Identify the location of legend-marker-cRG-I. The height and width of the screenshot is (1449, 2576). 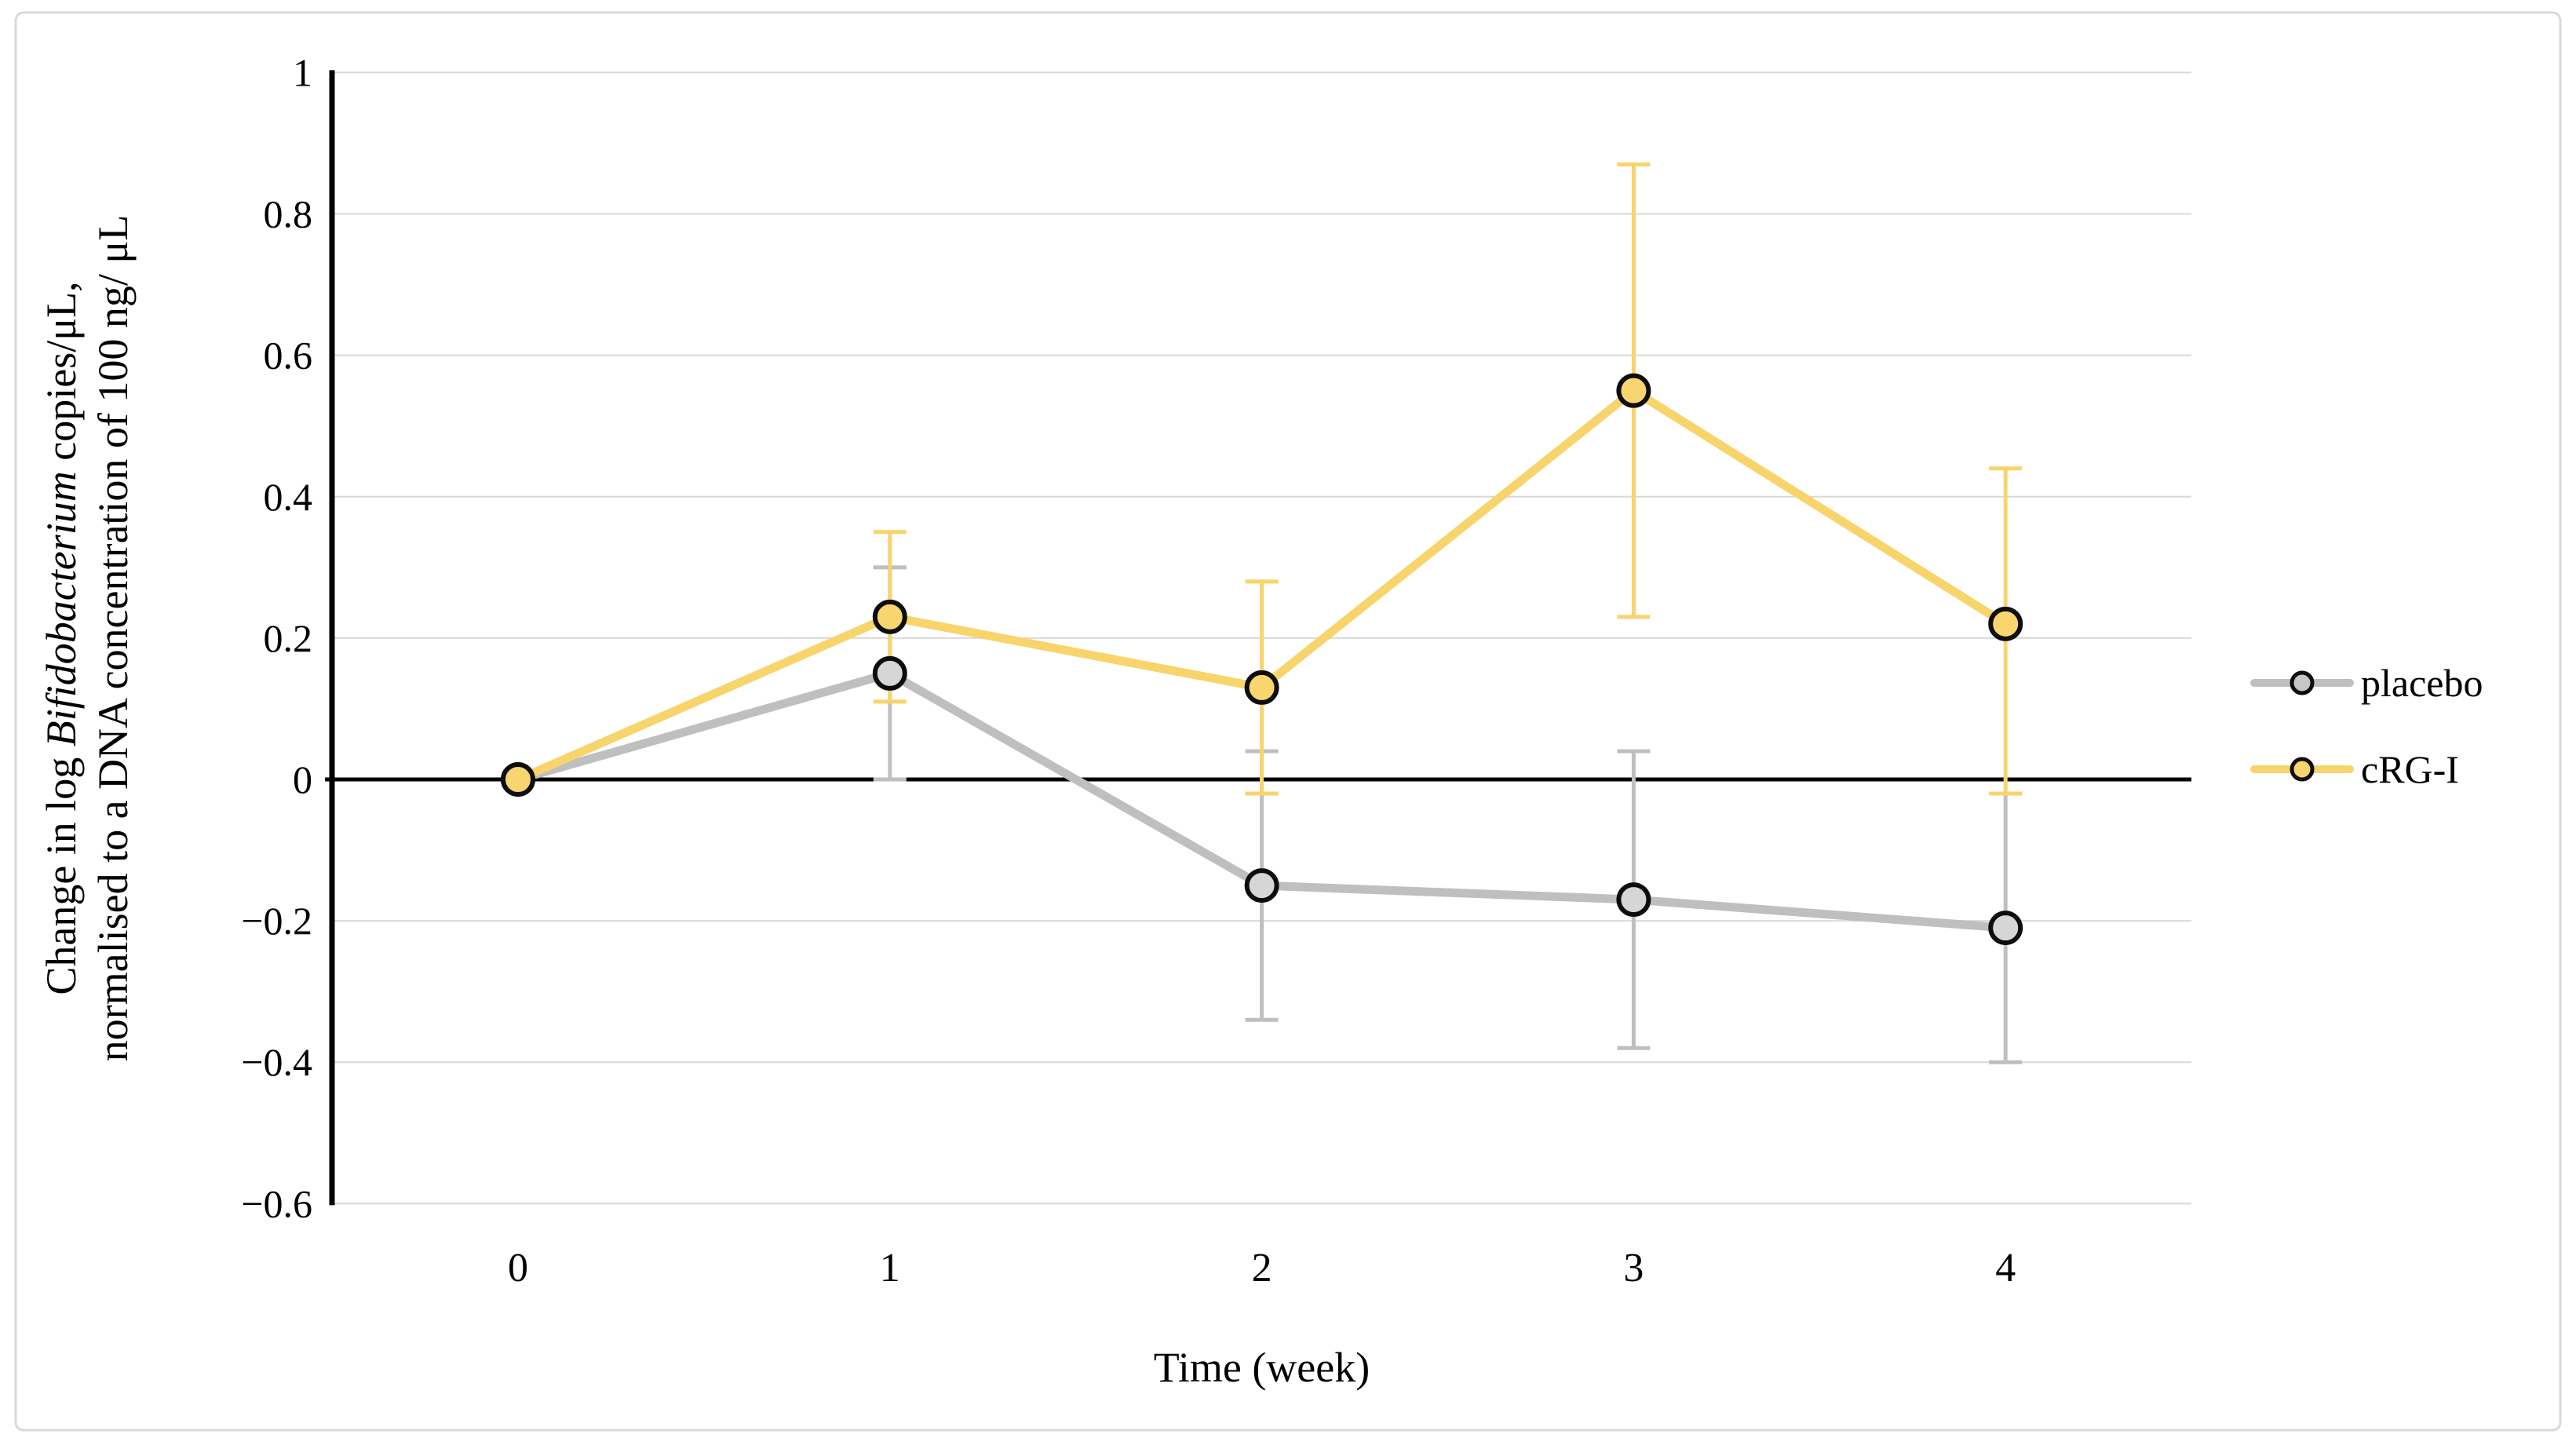
(2302, 769).